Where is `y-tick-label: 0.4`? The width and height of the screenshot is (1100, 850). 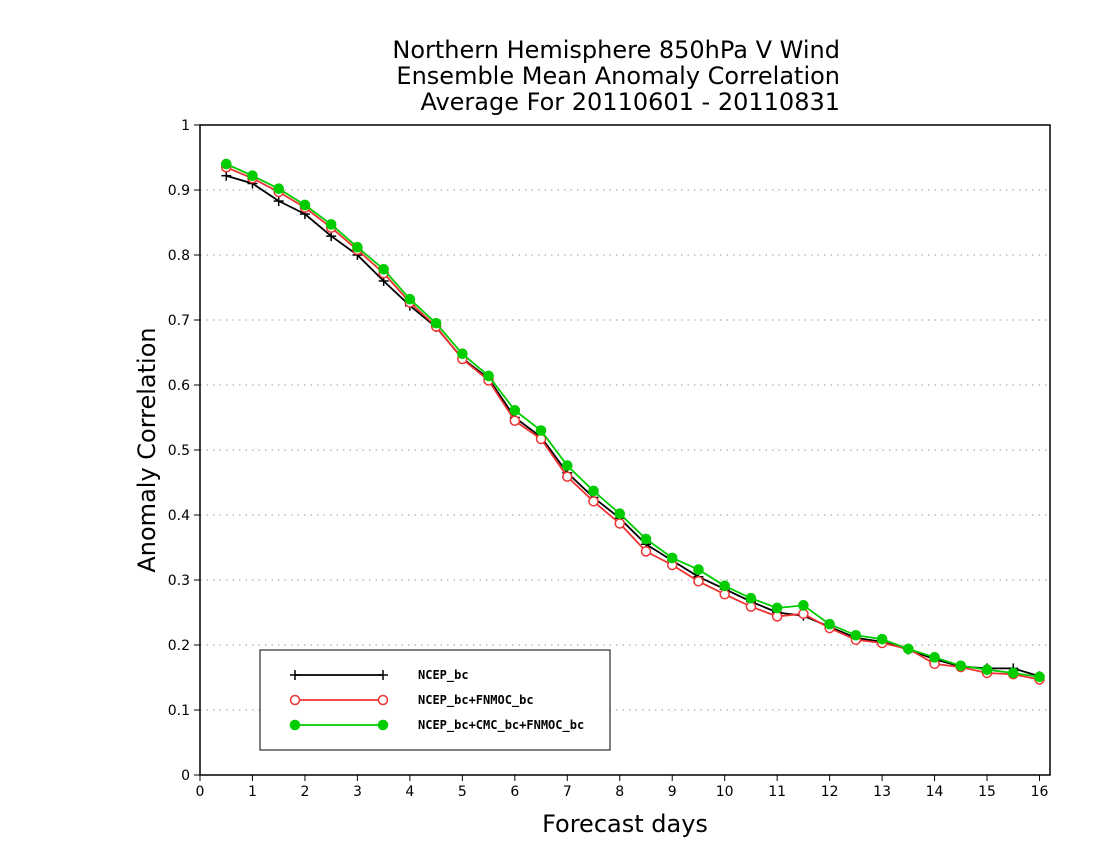 y-tick-label: 0.4 is located at coordinates (179, 516).